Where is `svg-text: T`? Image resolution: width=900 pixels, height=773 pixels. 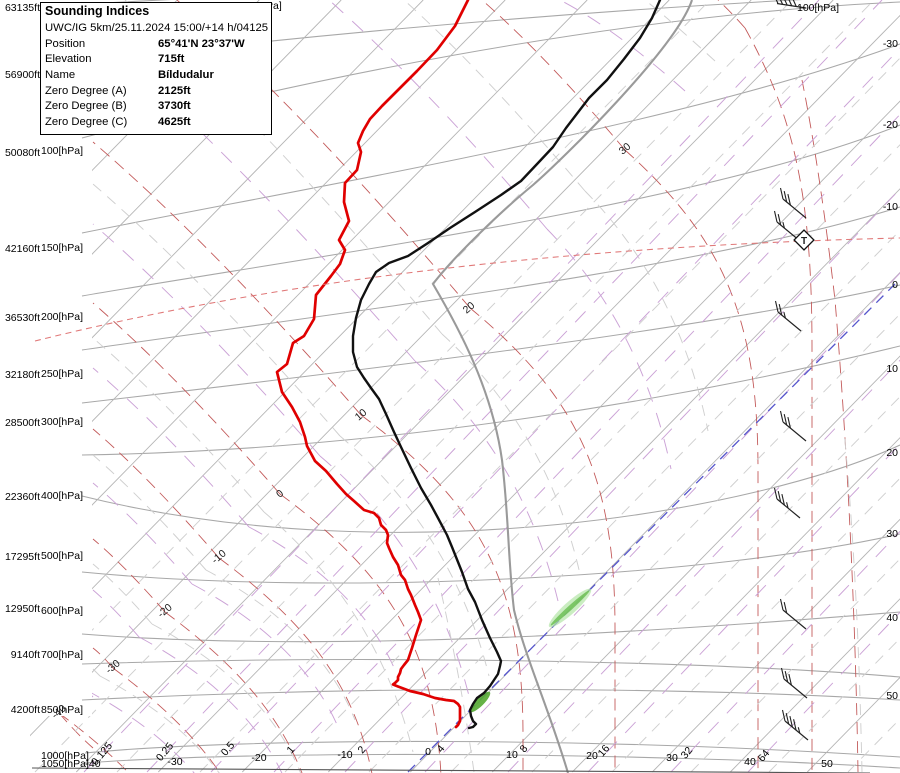
svg-text: T is located at coordinates (804, 241).